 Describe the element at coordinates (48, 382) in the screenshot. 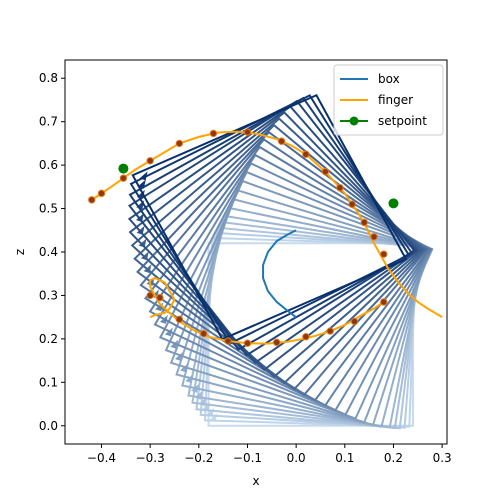

I see `y-tick-label: 0.1` at that location.